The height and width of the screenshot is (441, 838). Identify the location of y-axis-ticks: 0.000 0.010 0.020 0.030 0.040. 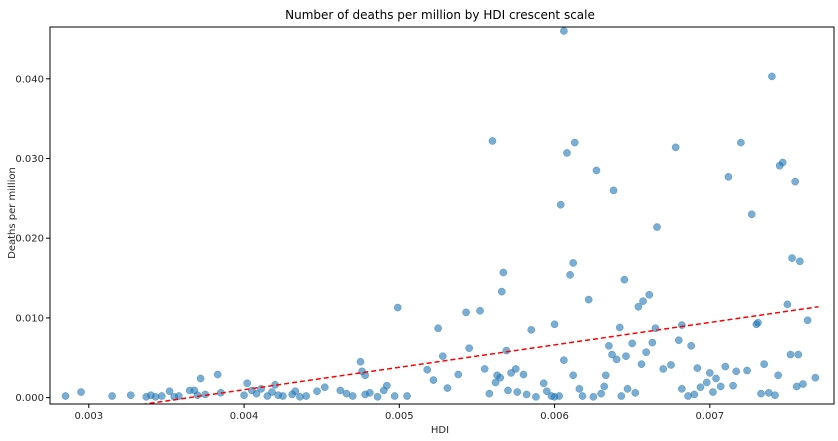
(32, 239).